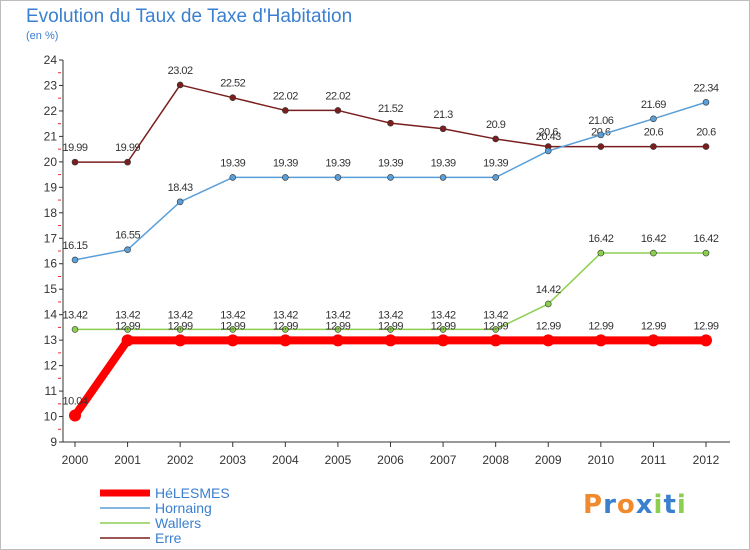 The height and width of the screenshot is (550, 750). What do you see at coordinates (51, 340) in the screenshot?
I see `y-tick-label: 13` at bounding box center [51, 340].